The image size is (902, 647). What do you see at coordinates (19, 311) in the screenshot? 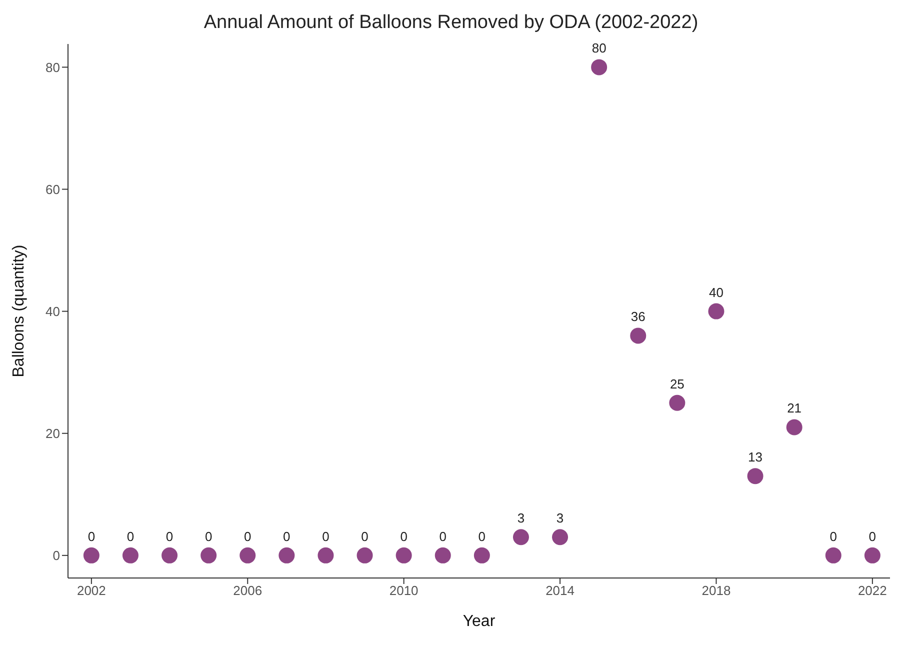
I see `y-axis-title: Balloons (quantity)` at bounding box center [19, 311].